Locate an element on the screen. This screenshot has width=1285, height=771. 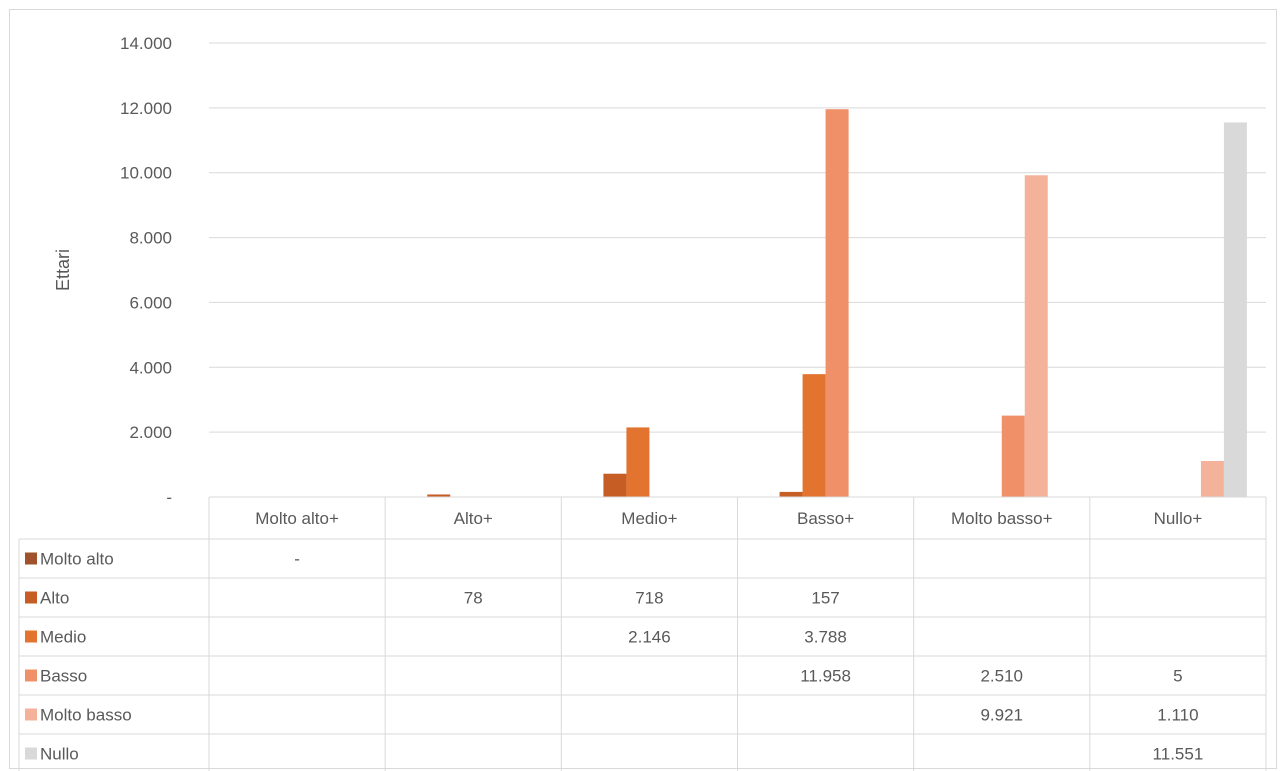
data-label: 157 is located at coordinates (825, 598).